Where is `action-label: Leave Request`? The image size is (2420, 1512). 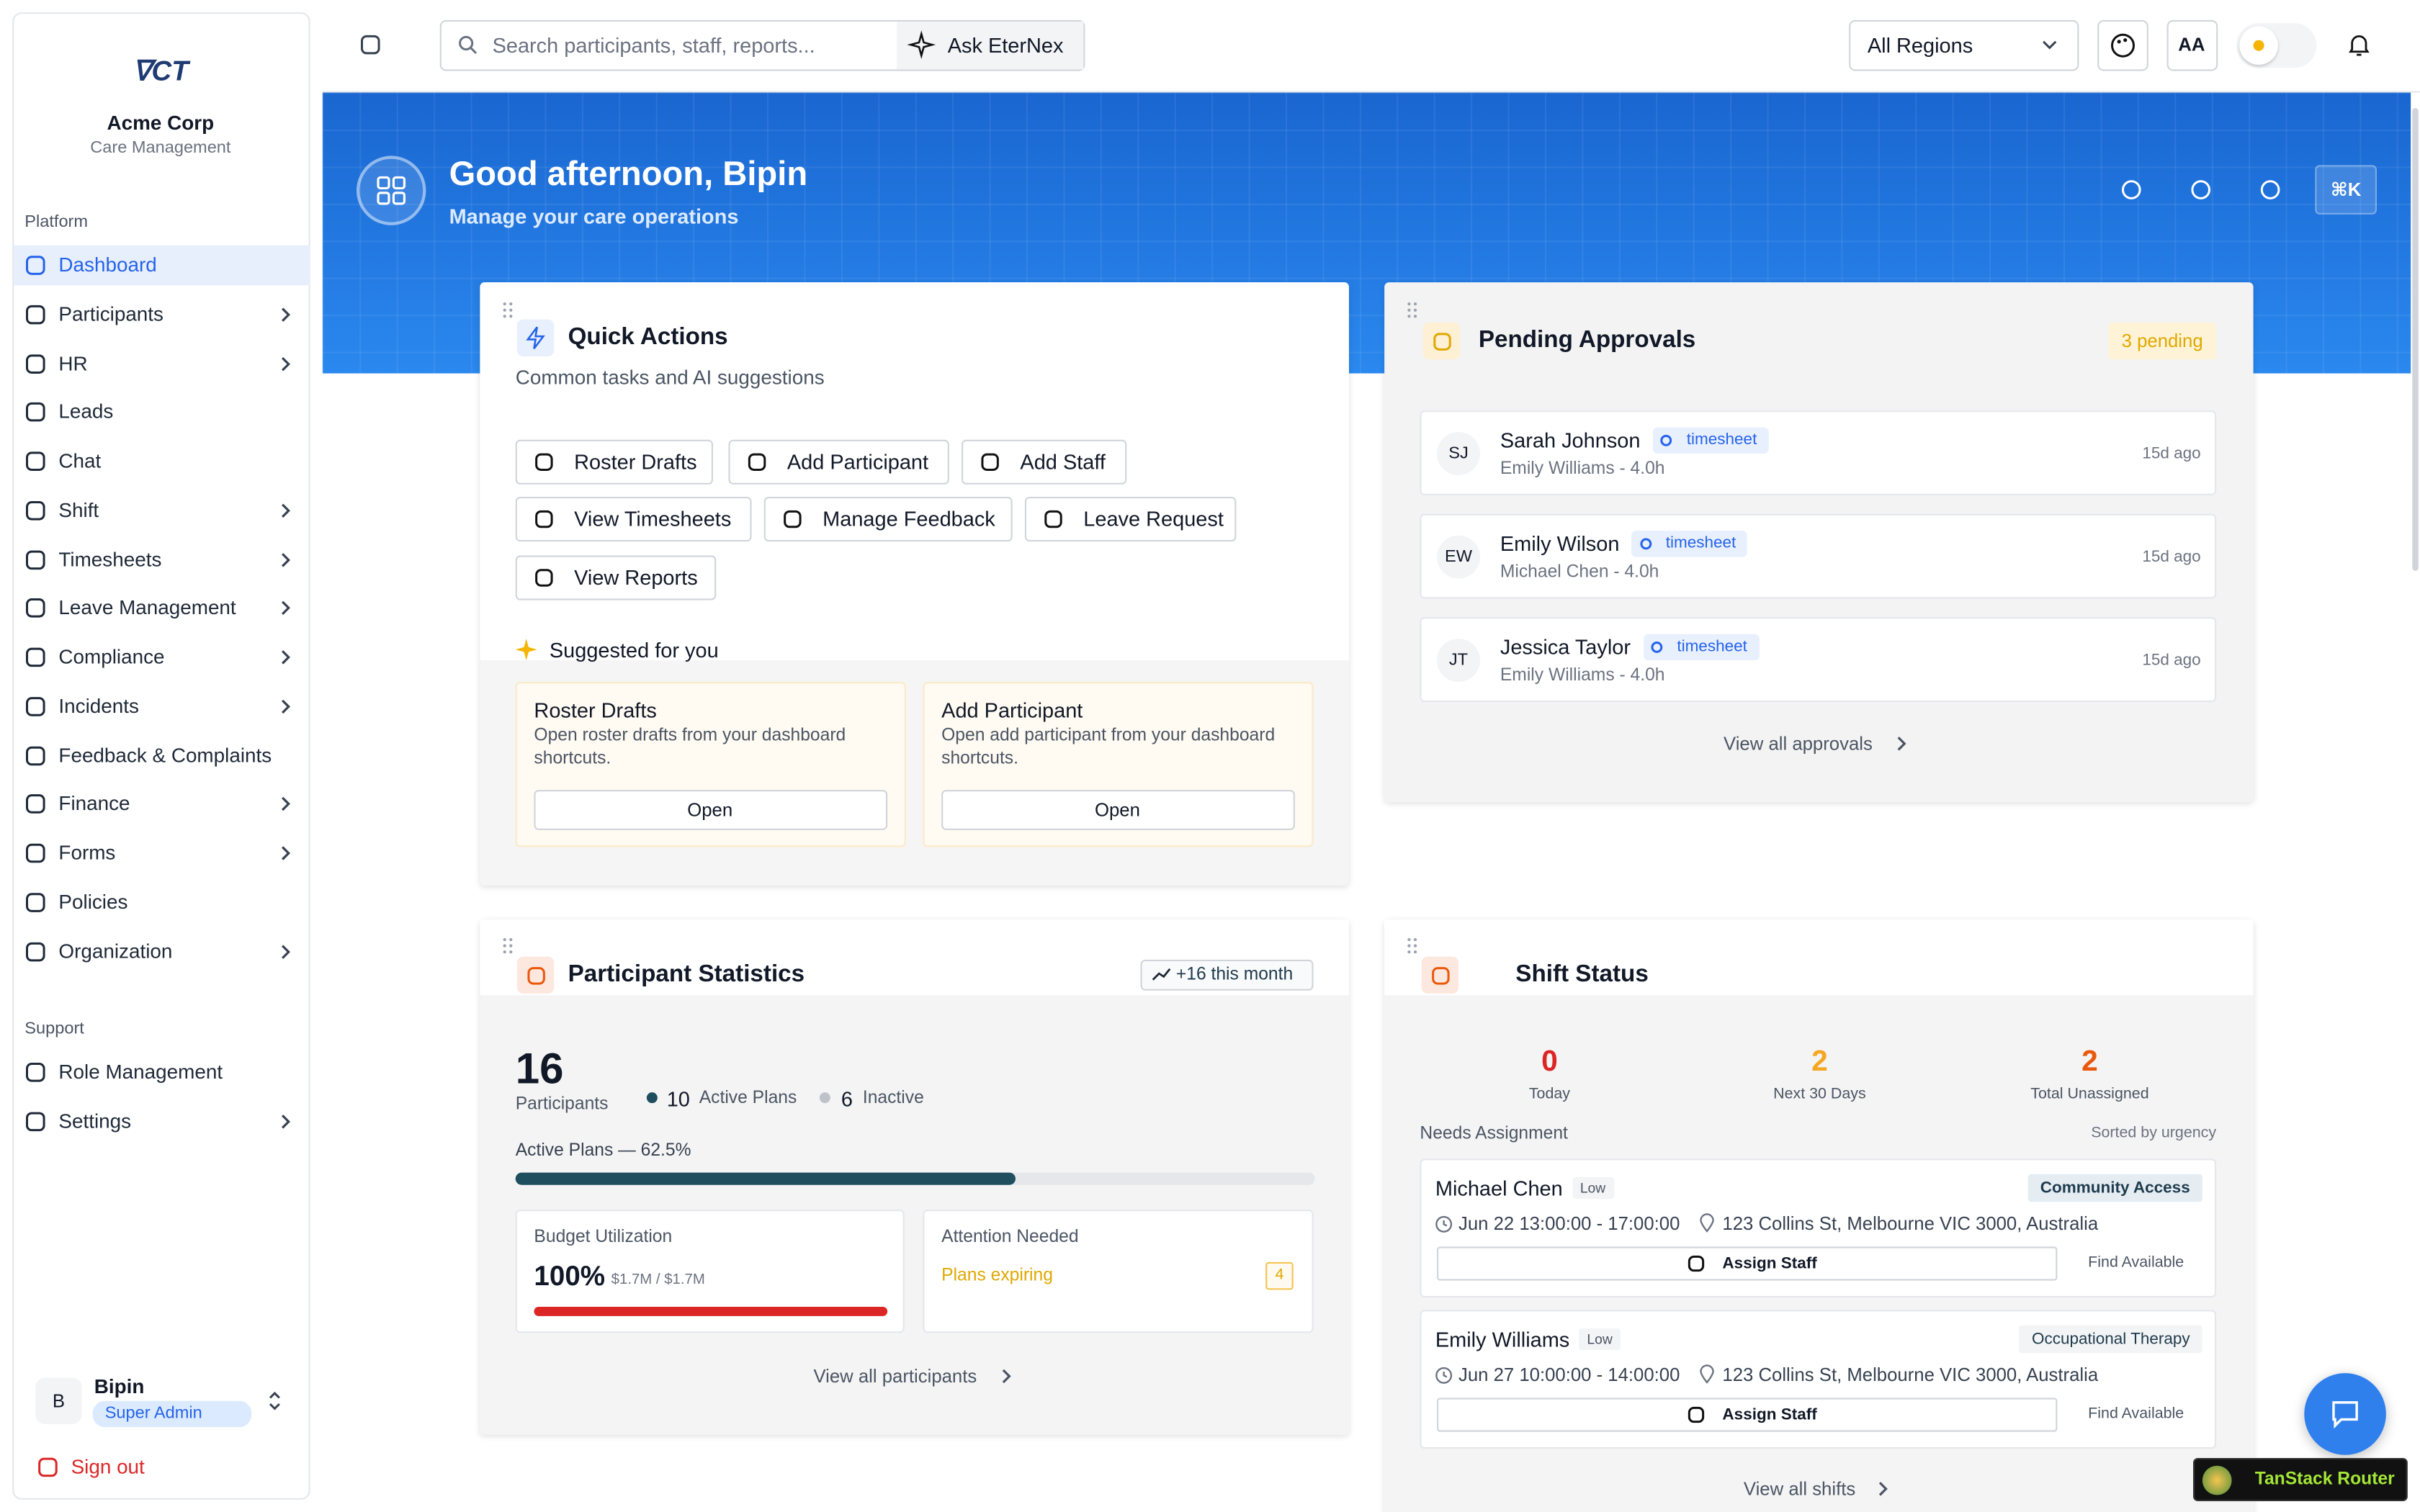
action-label: Leave Request is located at coordinates (1153, 519).